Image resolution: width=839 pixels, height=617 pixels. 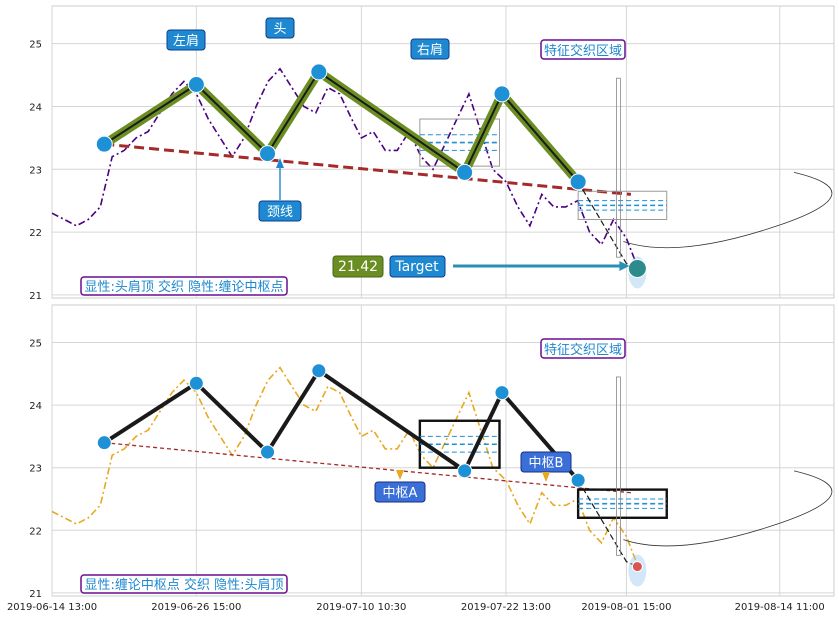 I want to click on top-caption-box, so click(x=184, y=286).